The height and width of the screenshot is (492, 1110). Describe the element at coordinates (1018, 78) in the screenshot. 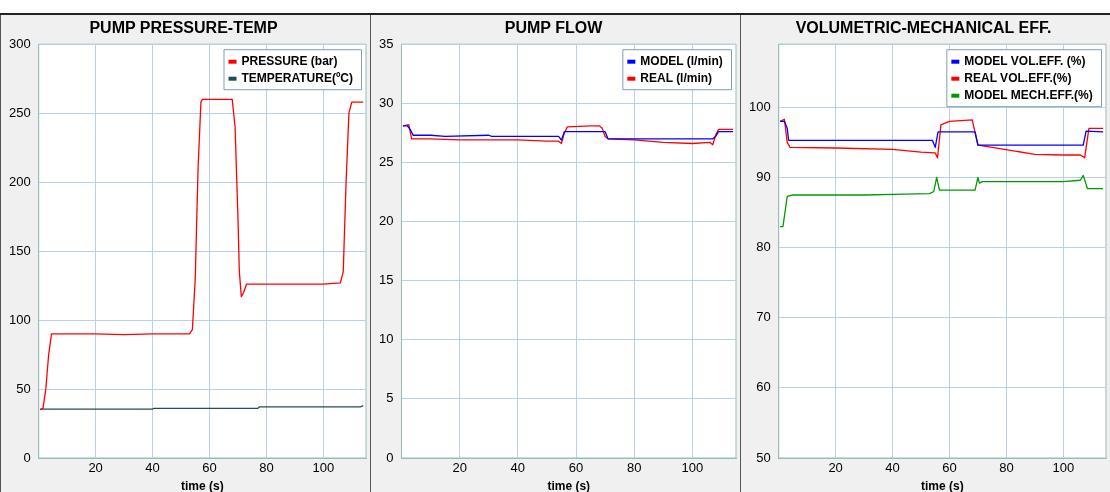

I see `legend-label: REAL VOL.EFF.(%)` at that location.